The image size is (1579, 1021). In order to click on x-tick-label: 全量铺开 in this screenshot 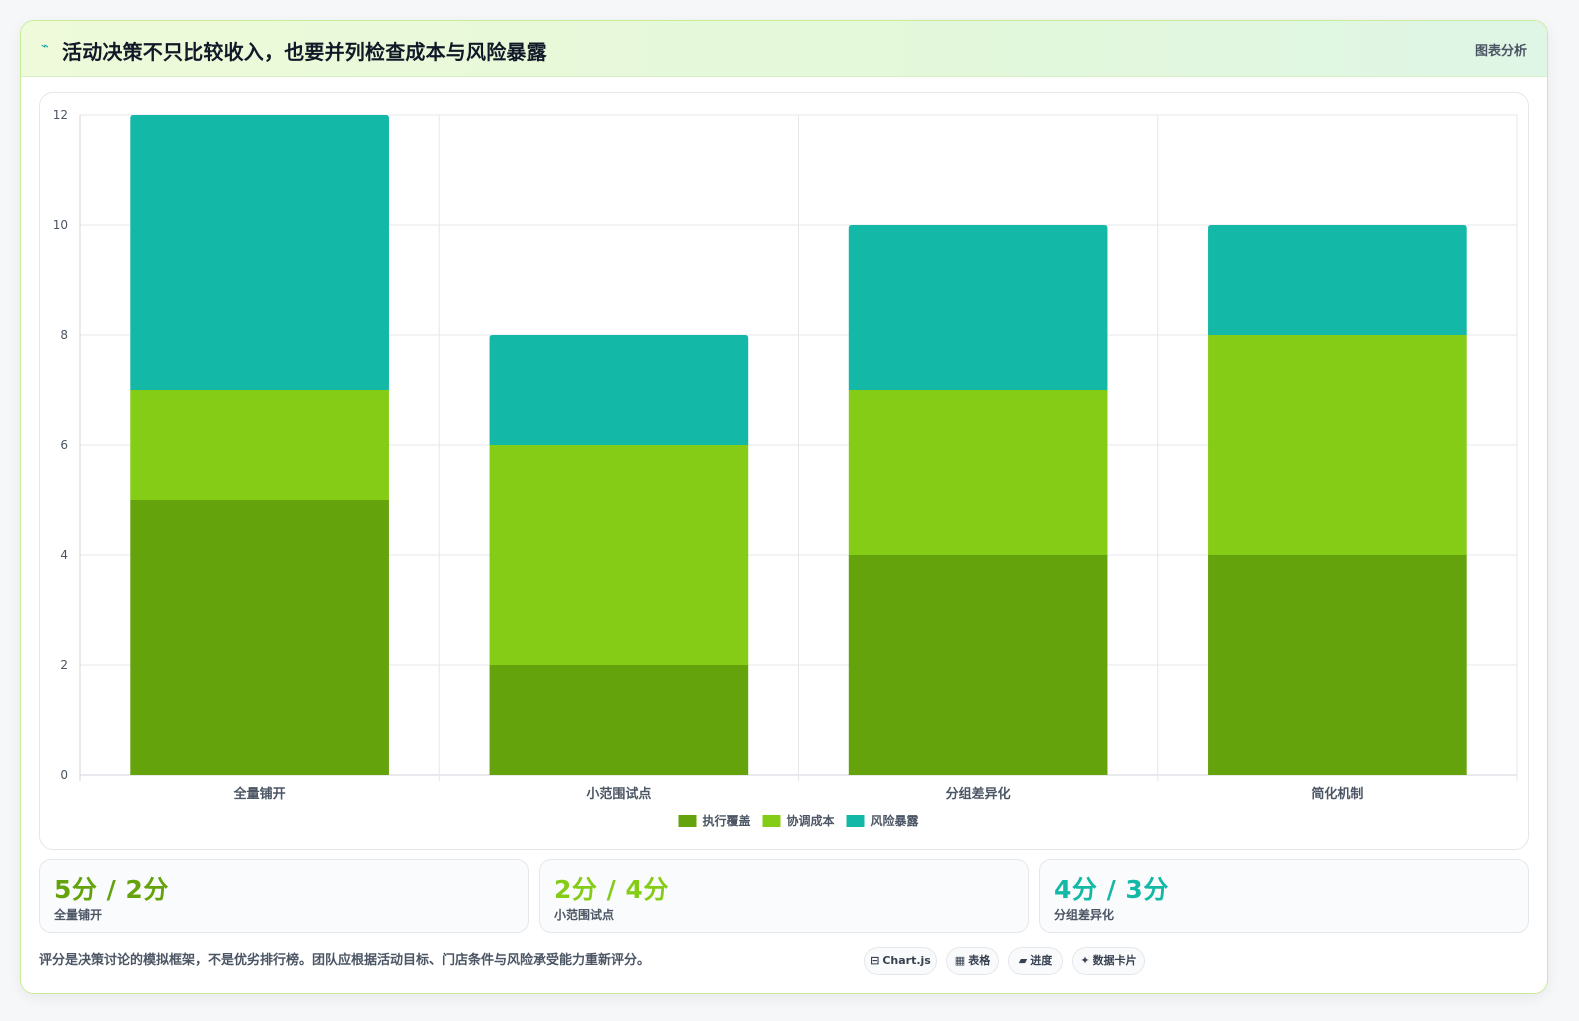, I will do `click(259, 794)`.